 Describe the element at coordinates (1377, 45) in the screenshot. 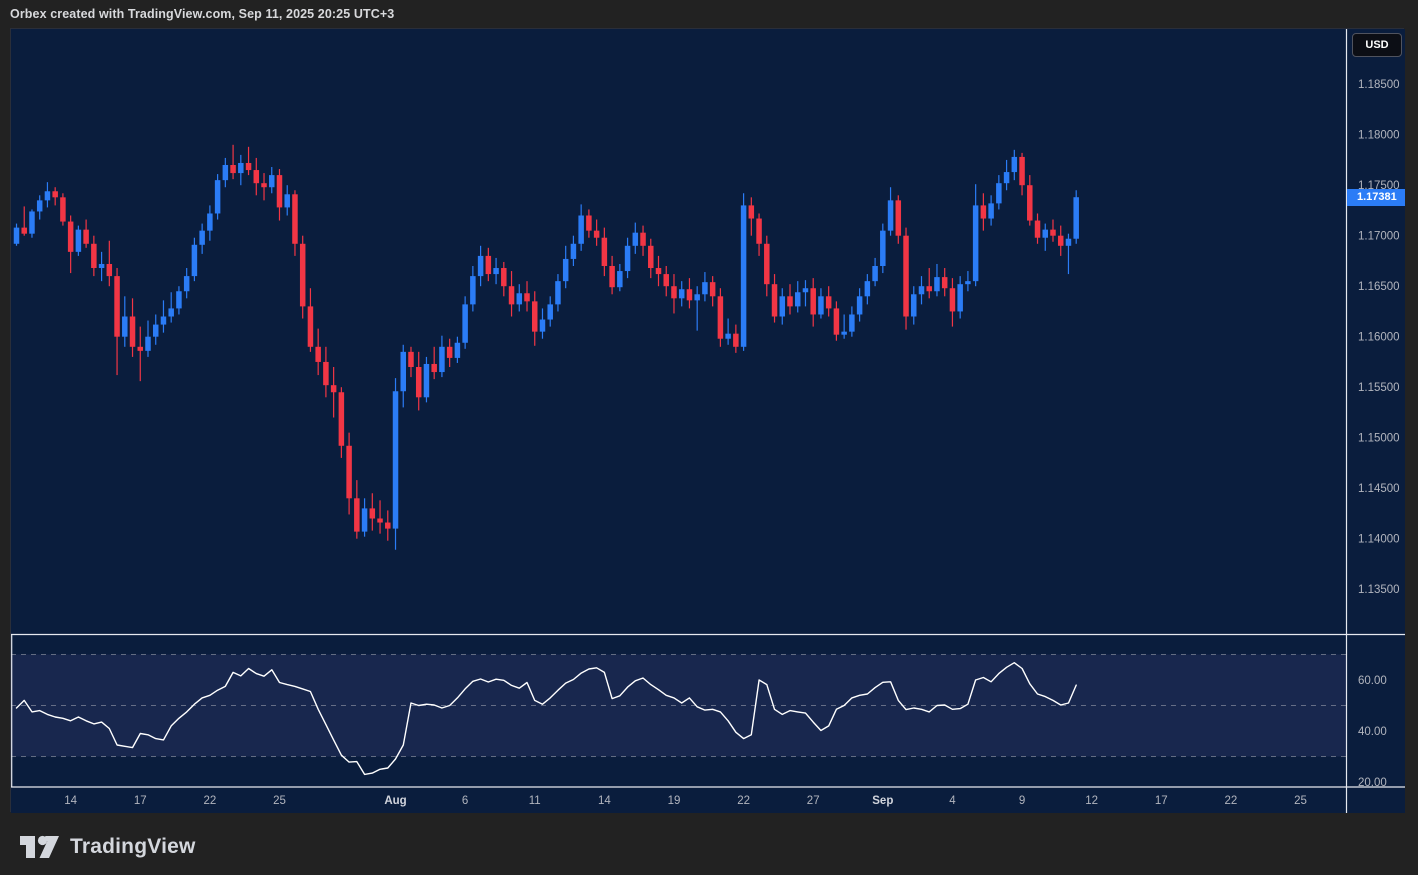

I see `currency-button: USD` at that location.